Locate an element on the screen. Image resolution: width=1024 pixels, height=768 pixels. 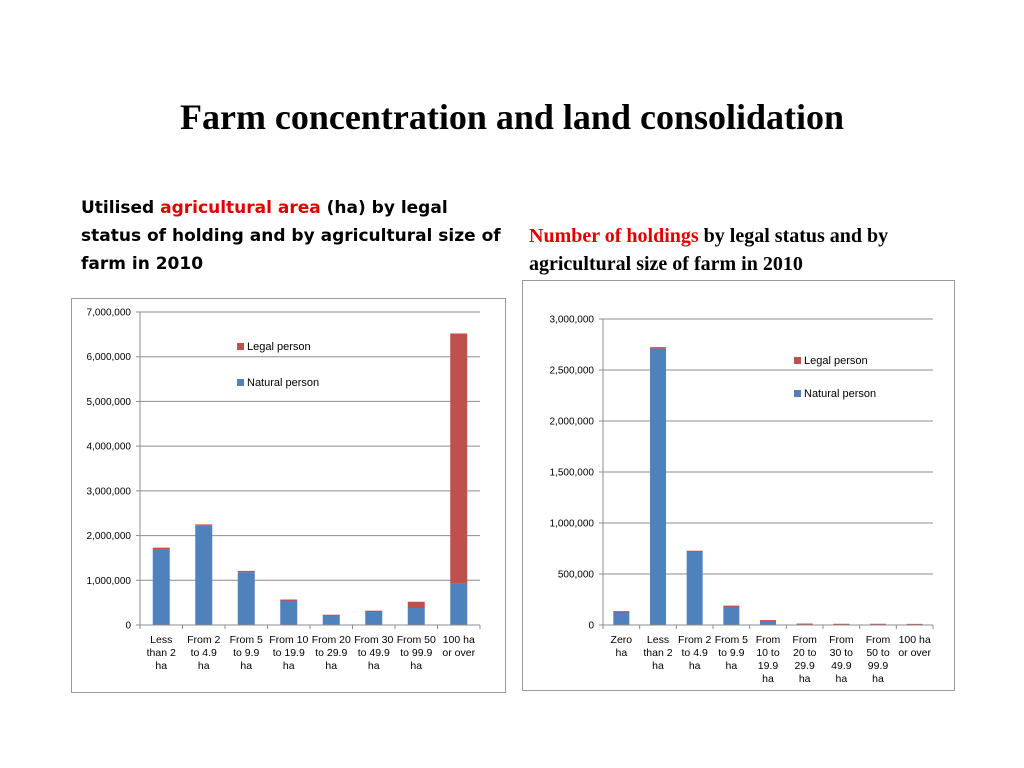
holdings-x-tick-label: 50 to is located at coordinates (878, 653).